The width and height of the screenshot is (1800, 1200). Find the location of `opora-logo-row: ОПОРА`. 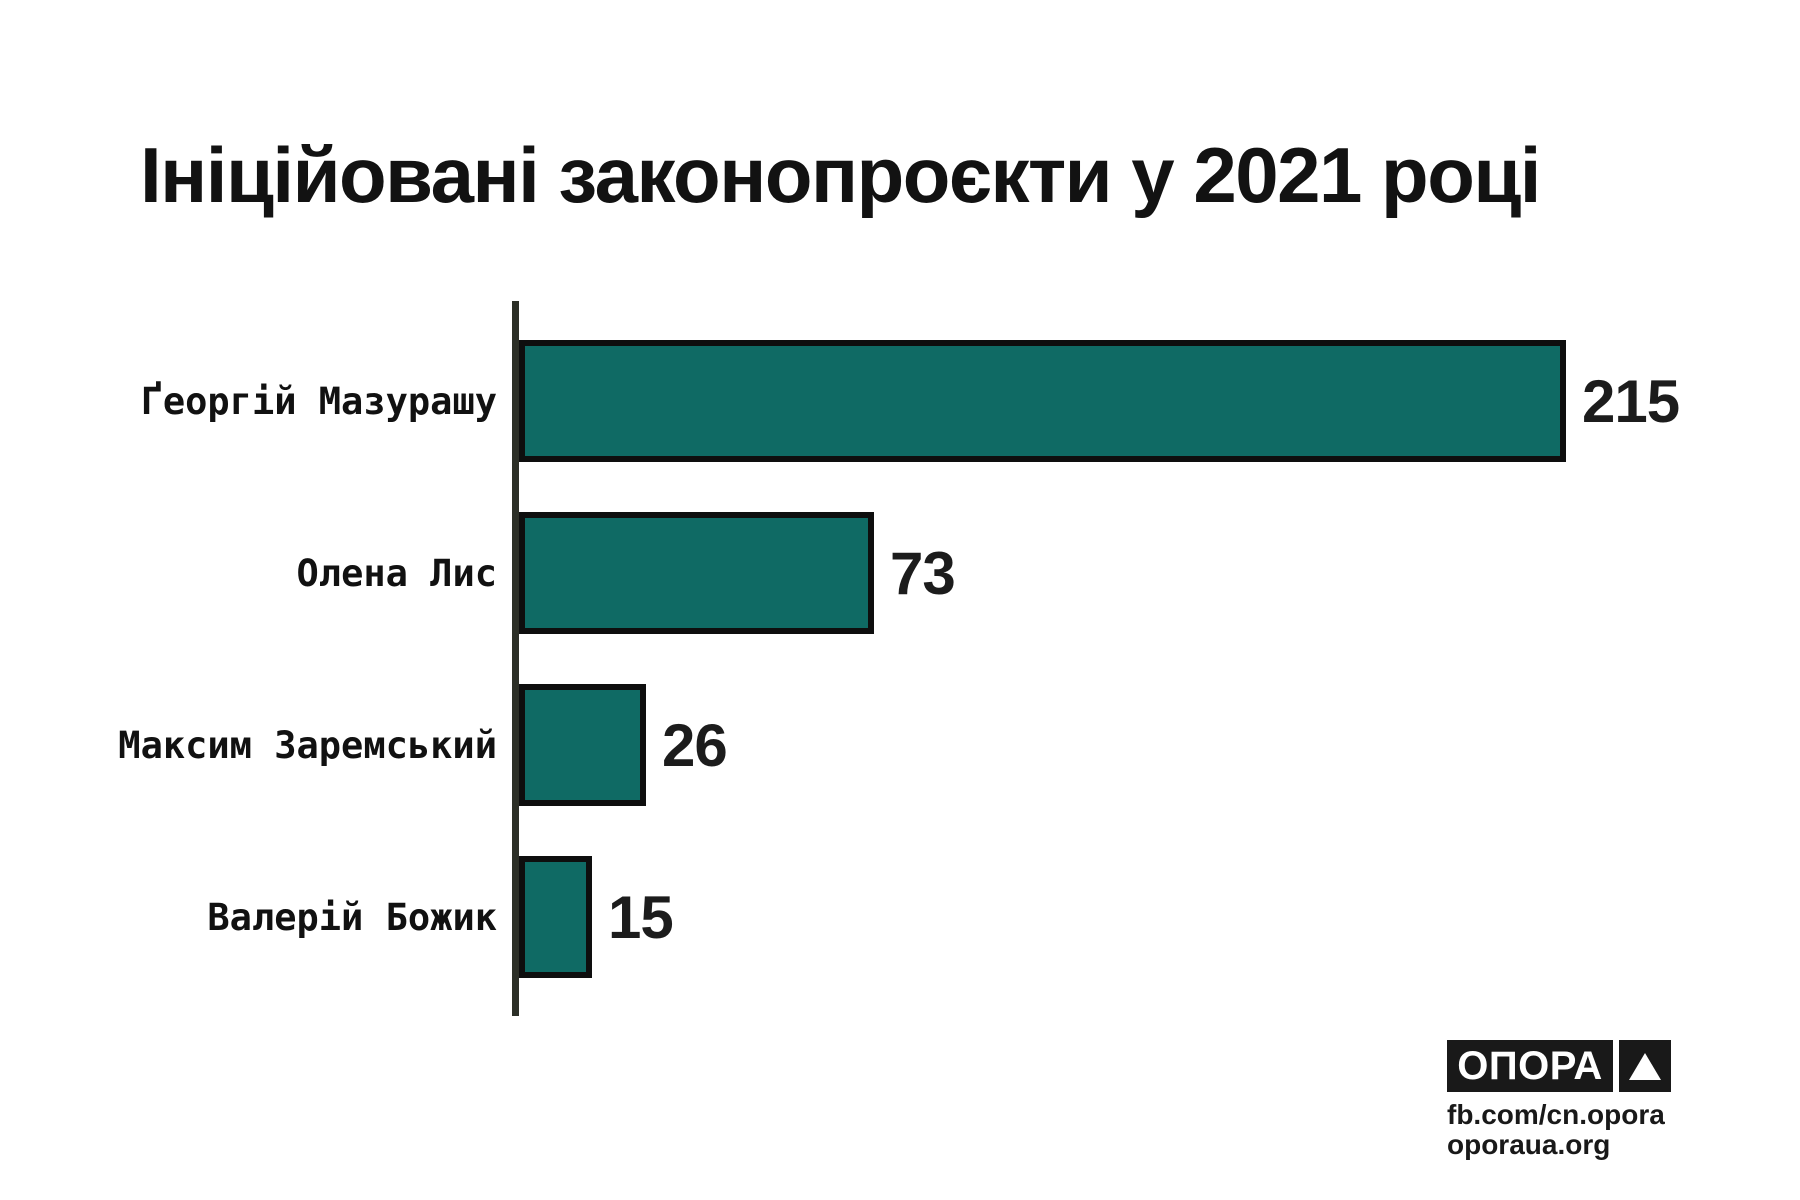

opora-logo-row: ОПОРА is located at coordinates (1559, 1066).